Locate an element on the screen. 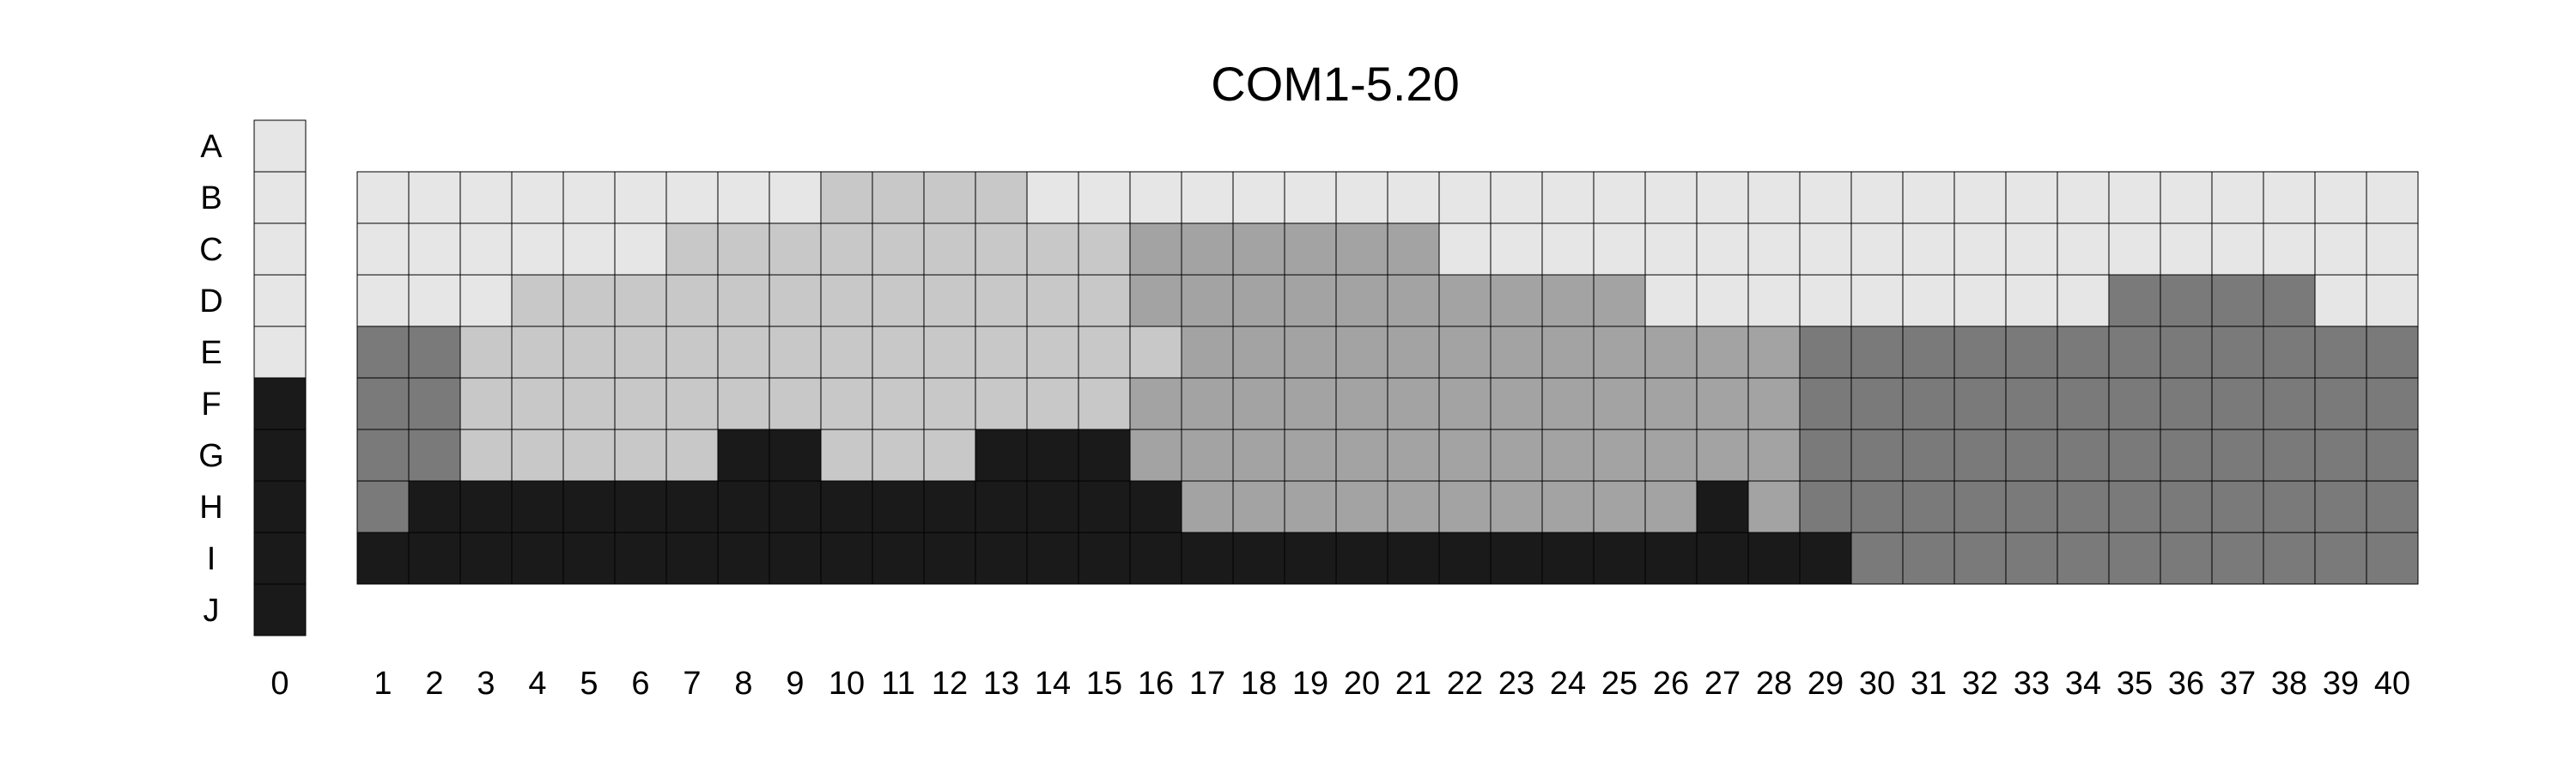  cell-17-d is located at coordinates (1207, 300).